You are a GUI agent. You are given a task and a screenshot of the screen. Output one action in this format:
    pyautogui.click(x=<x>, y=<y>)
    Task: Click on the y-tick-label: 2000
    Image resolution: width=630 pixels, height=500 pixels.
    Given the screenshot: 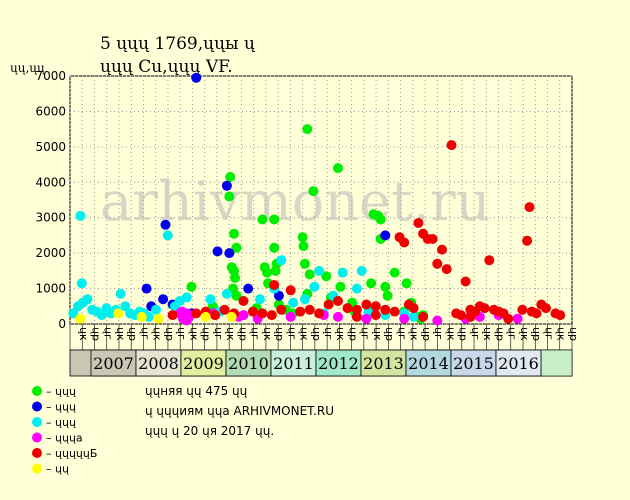 What is the action you would take?
    pyautogui.click(x=50, y=253)
    